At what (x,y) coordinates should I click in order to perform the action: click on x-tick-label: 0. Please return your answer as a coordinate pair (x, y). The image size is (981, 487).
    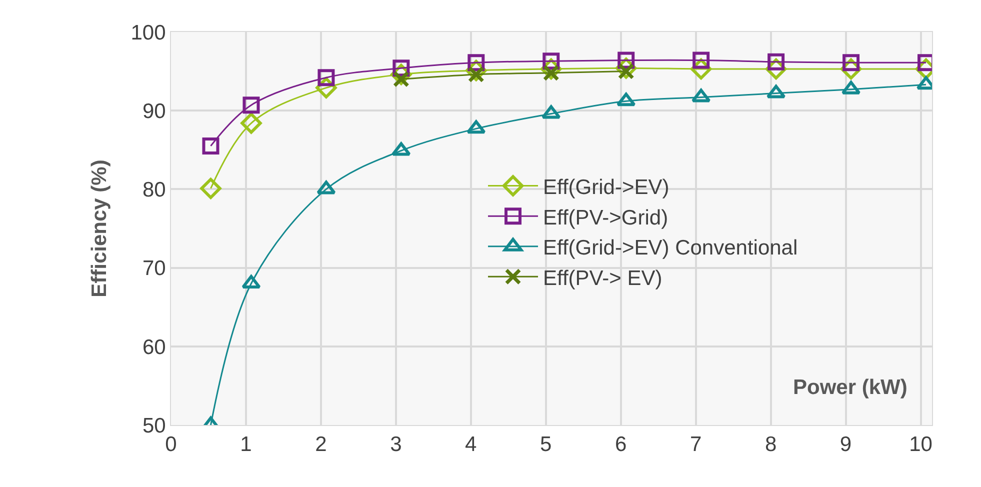
    Looking at the image, I should click on (171, 444).